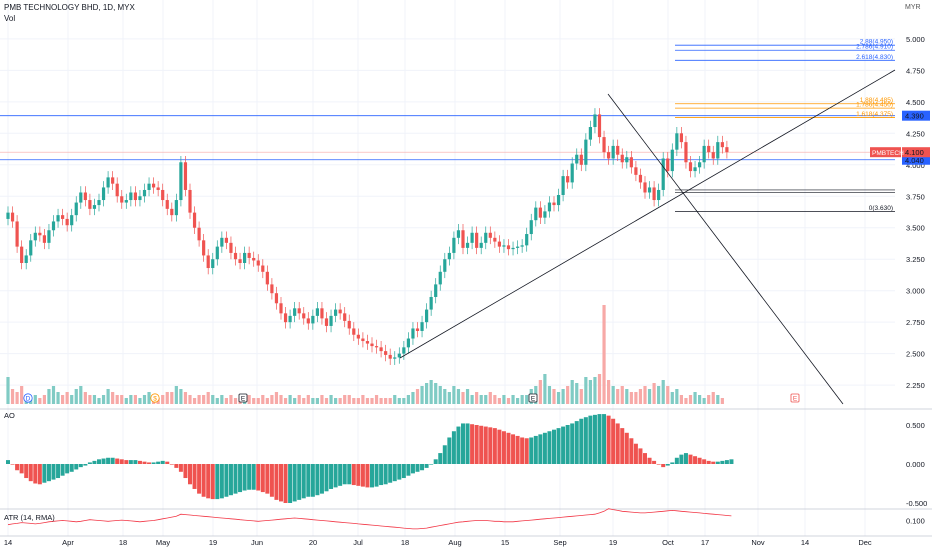  What do you see at coordinates (914, 116) in the screenshot?
I see `price-badge-value: 4.390` at bounding box center [914, 116].